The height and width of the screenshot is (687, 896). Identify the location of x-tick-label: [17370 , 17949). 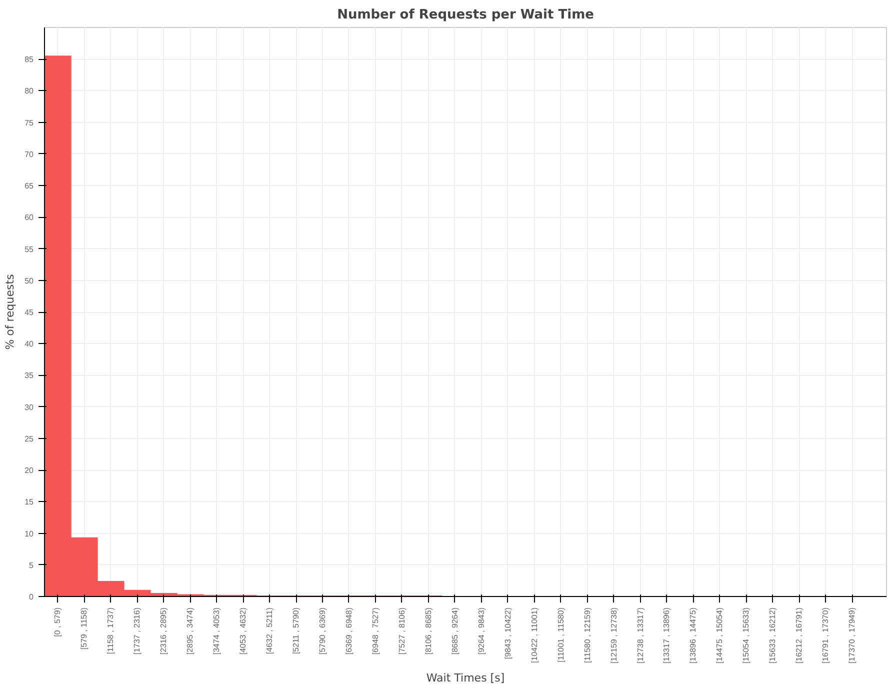
(852, 635).